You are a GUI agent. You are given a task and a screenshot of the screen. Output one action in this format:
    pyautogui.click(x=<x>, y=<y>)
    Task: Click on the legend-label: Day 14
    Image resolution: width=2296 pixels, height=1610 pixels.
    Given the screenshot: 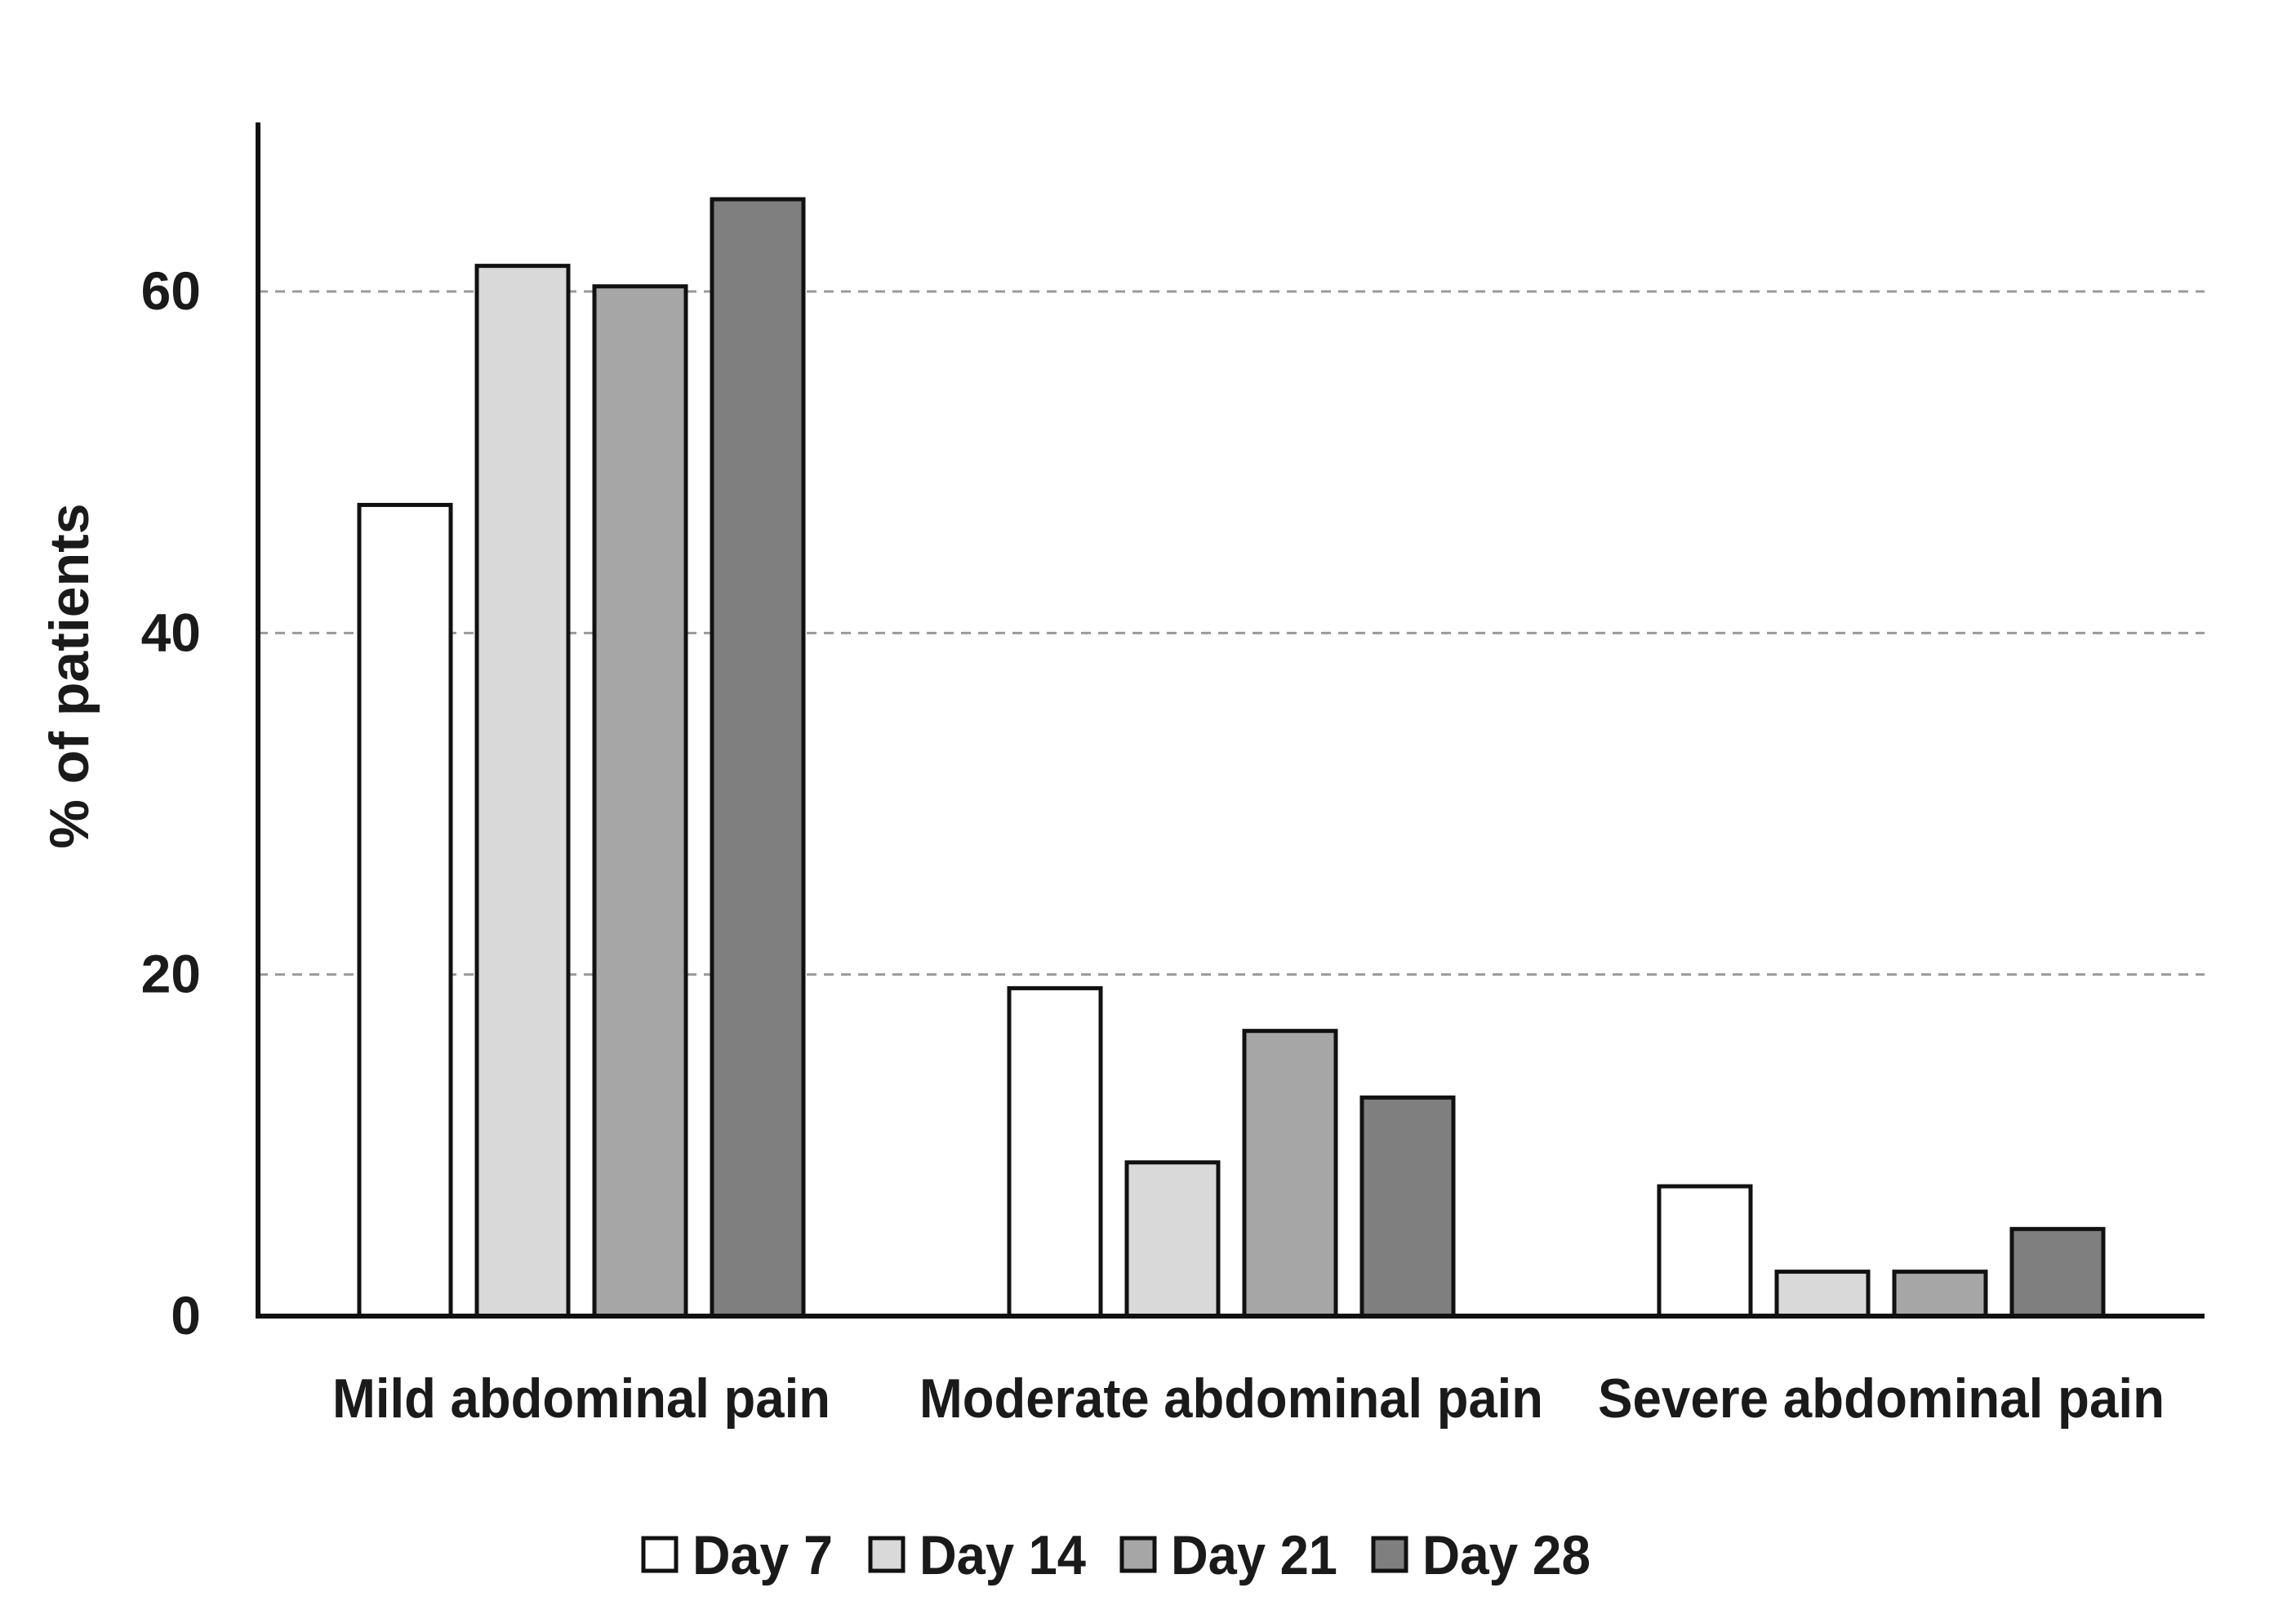 What is the action you would take?
    pyautogui.click(x=1002, y=1555)
    